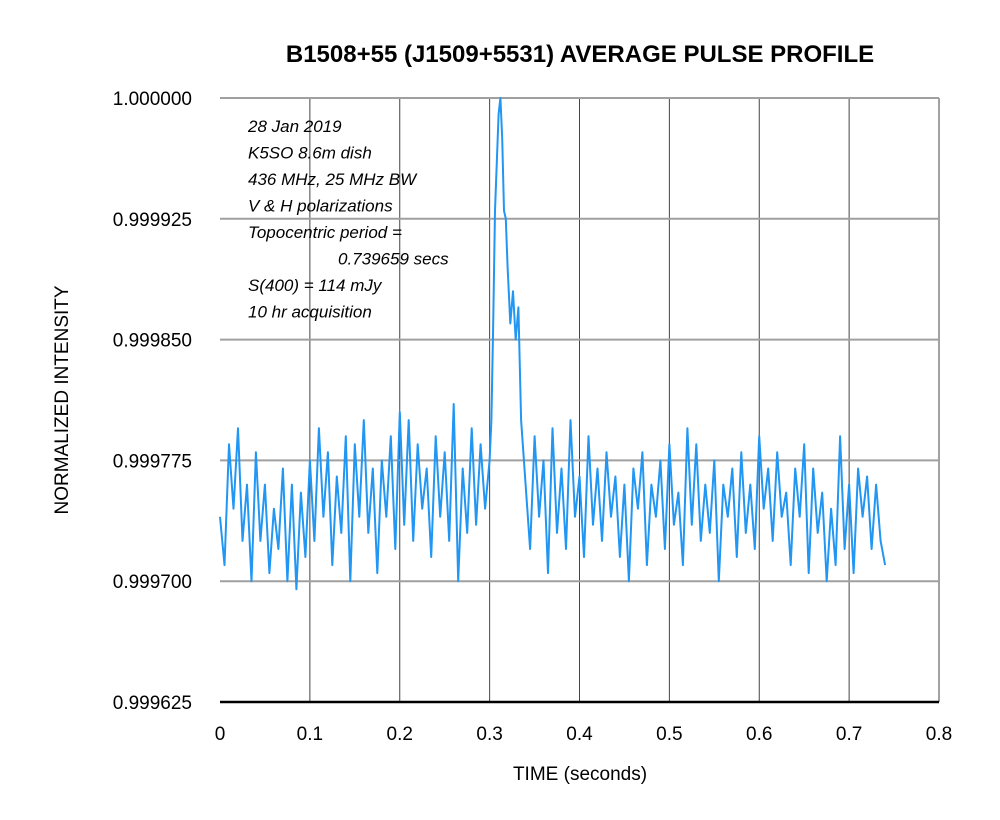 The height and width of the screenshot is (820, 1000). Describe the element at coordinates (152, 220) in the screenshot. I see `y-tick-label: 0.999925` at that location.